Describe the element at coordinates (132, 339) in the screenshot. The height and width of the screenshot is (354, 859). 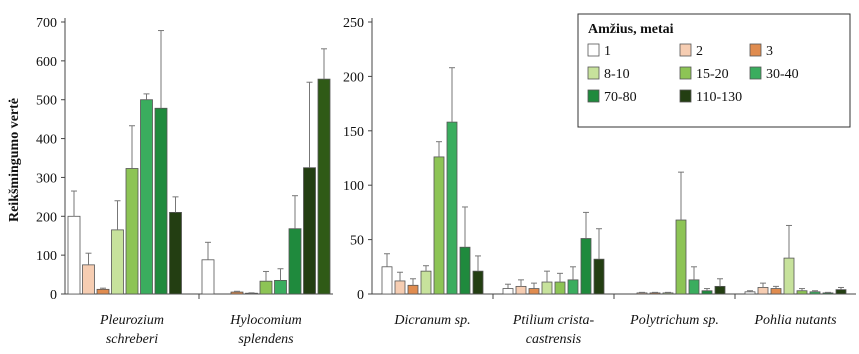
I see `category-label: schreberi` at that location.